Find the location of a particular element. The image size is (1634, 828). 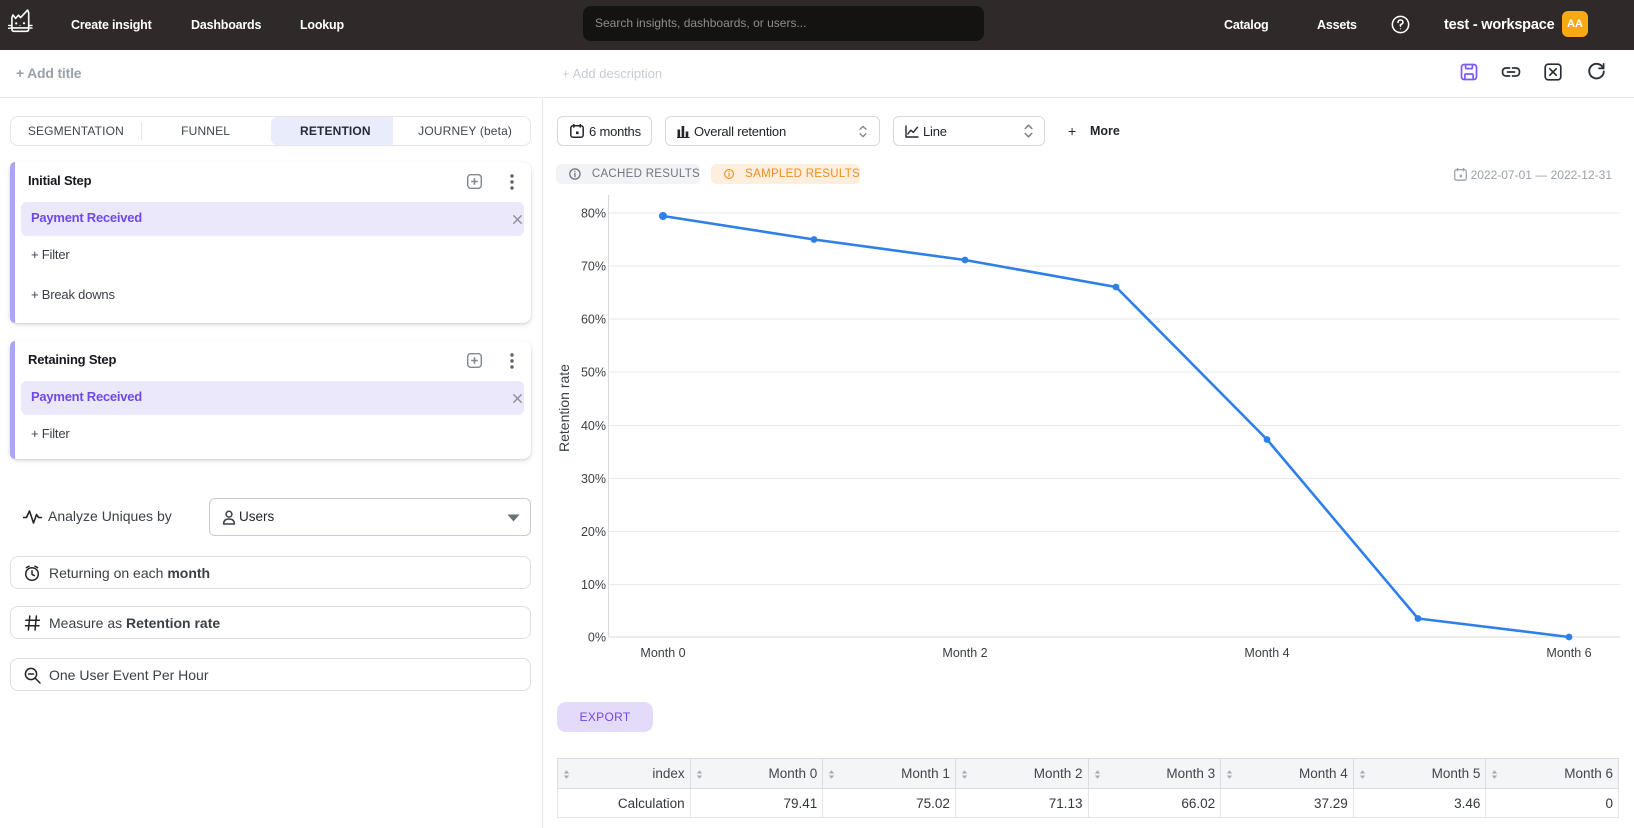

svg-text: Month 4 is located at coordinates (1266, 653).